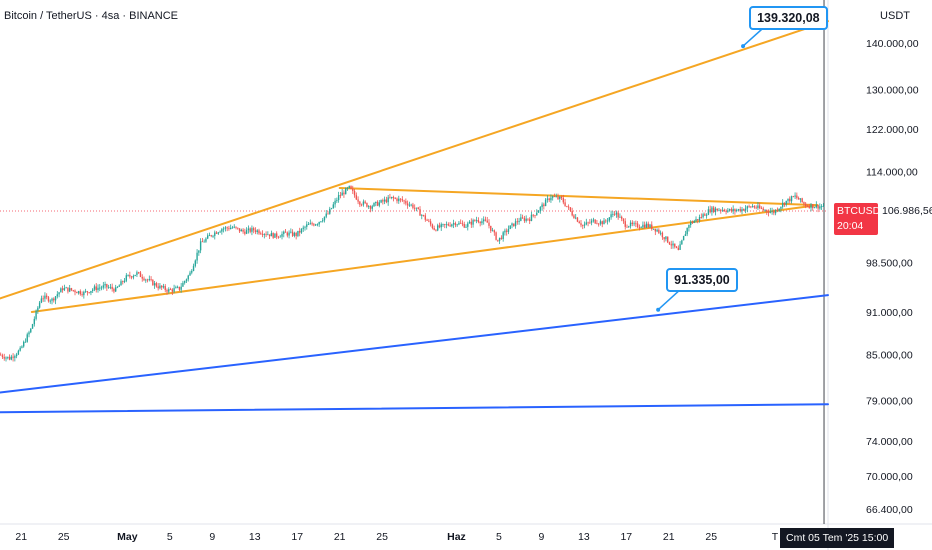 Image resolution: width=932 pixels, height=550 pixels. Describe the element at coordinates (892, 172) in the screenshot. I see `y-tick-label: 114.000,00` at that location.